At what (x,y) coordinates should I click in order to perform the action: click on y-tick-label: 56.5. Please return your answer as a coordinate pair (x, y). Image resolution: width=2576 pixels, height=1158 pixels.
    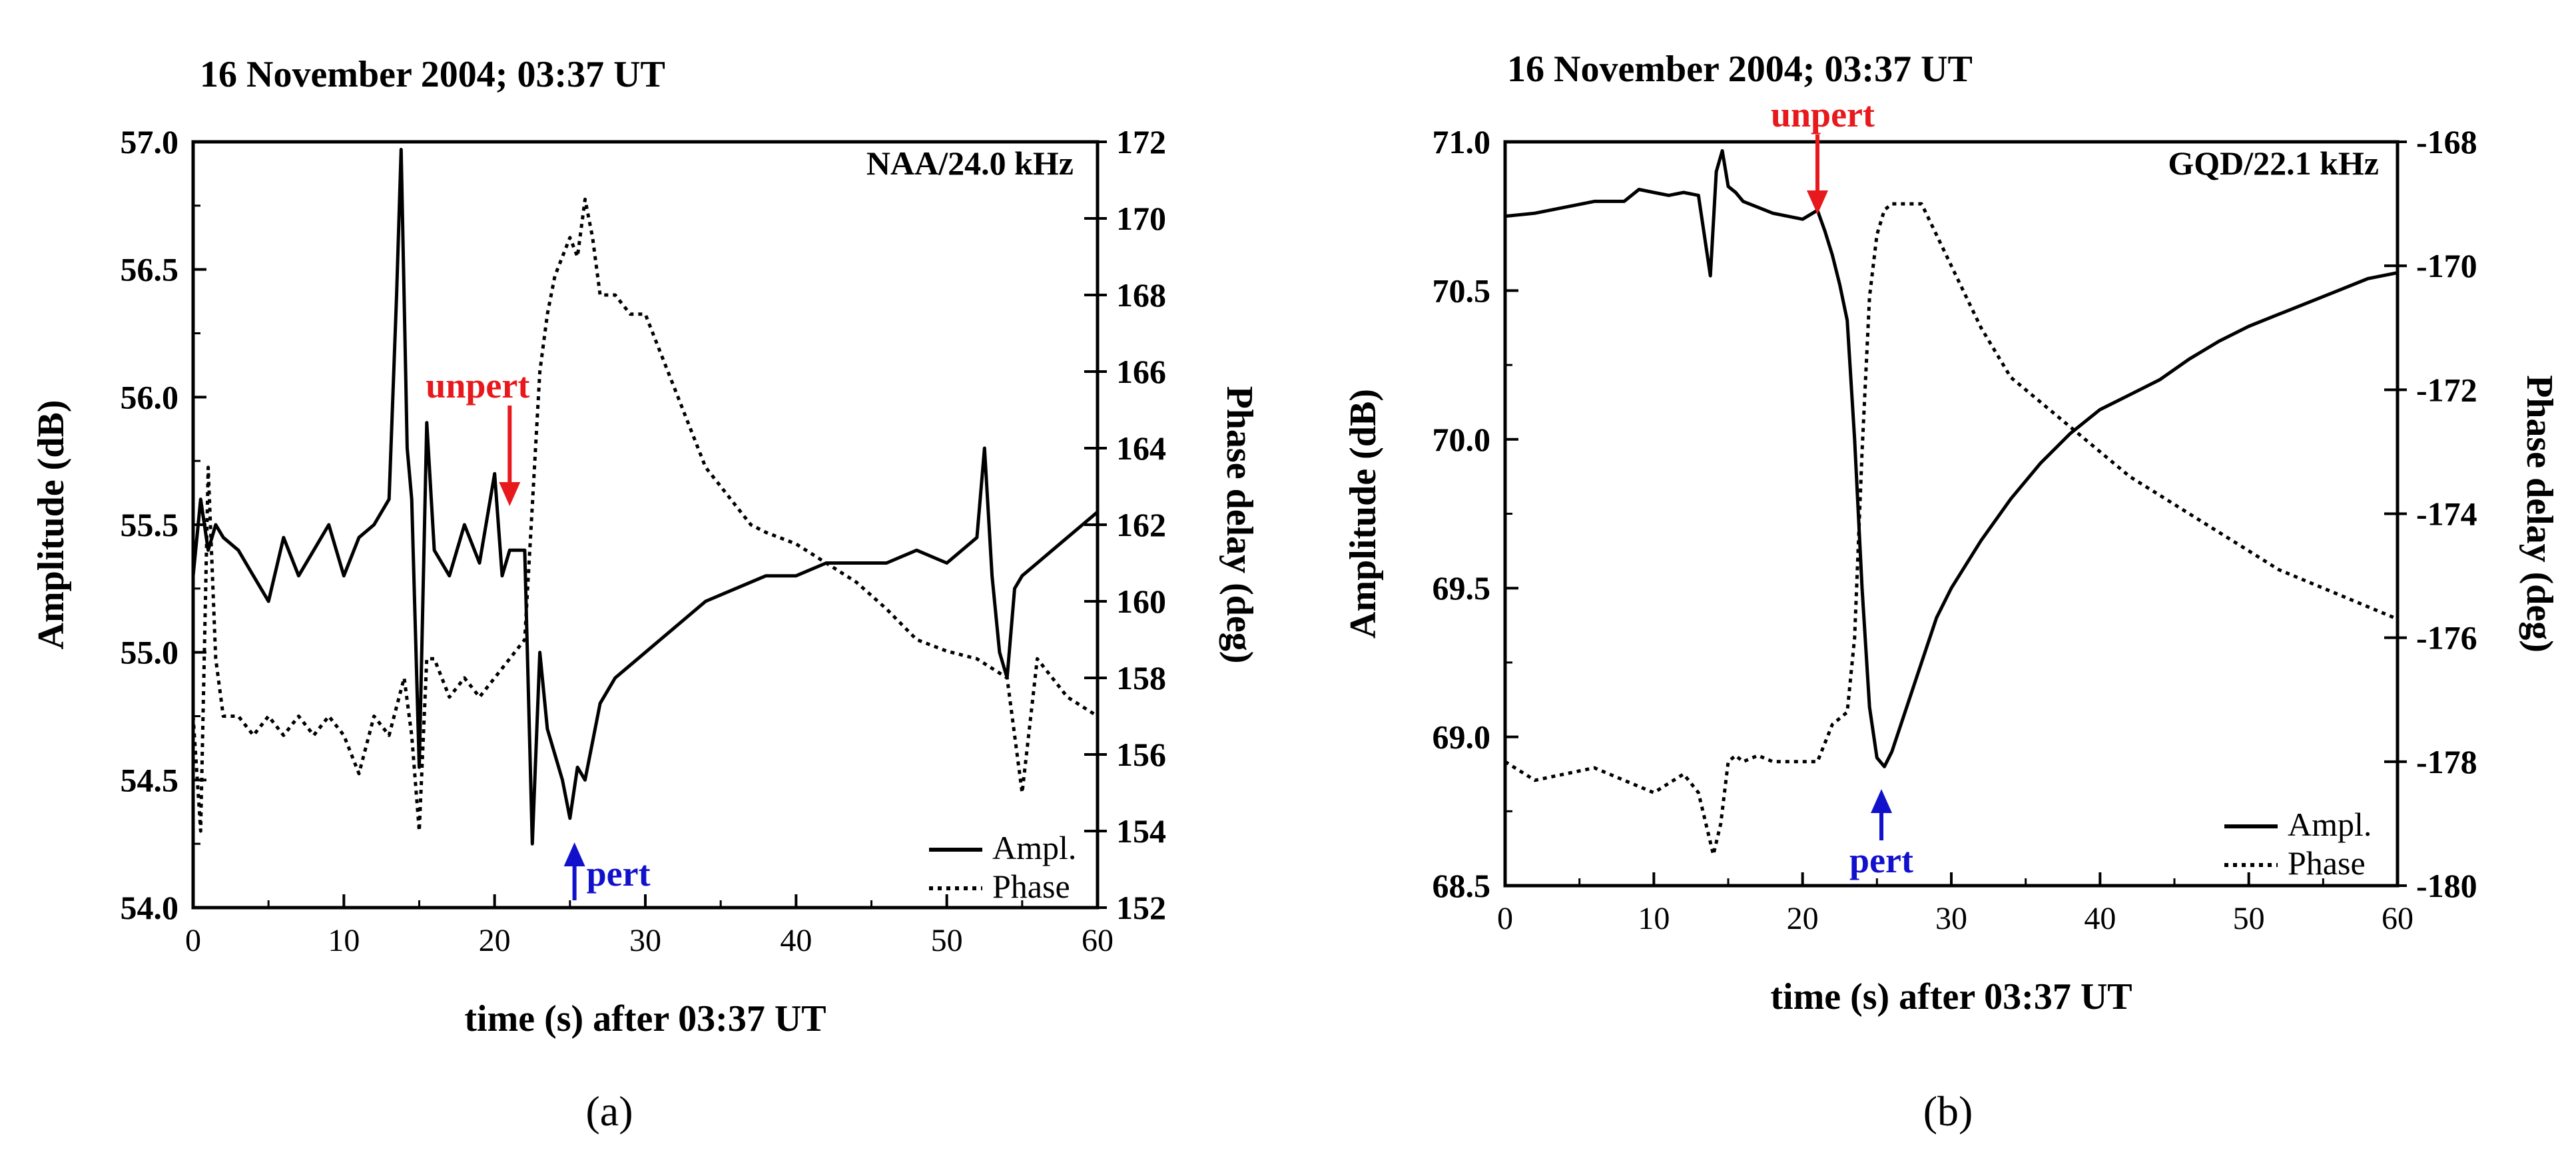
    Looking at the image, I should click on (150, 269).